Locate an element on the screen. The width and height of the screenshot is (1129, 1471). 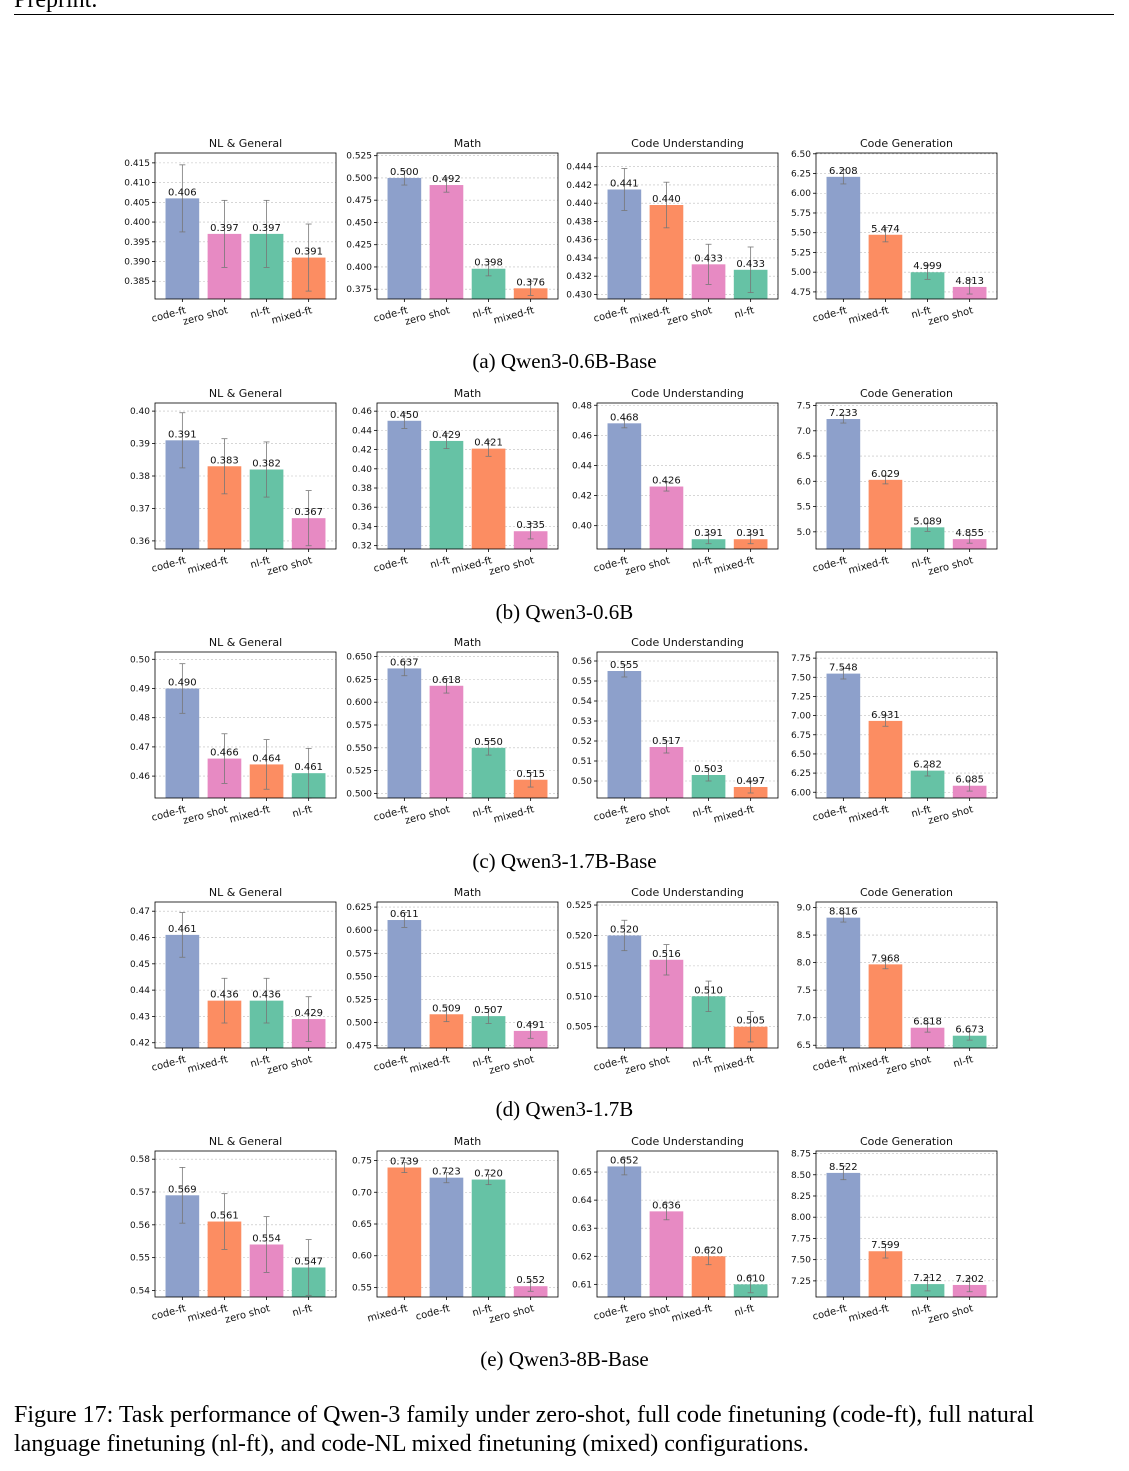
y-tick-label: 0.58 is located at coordinates (140, 1160).